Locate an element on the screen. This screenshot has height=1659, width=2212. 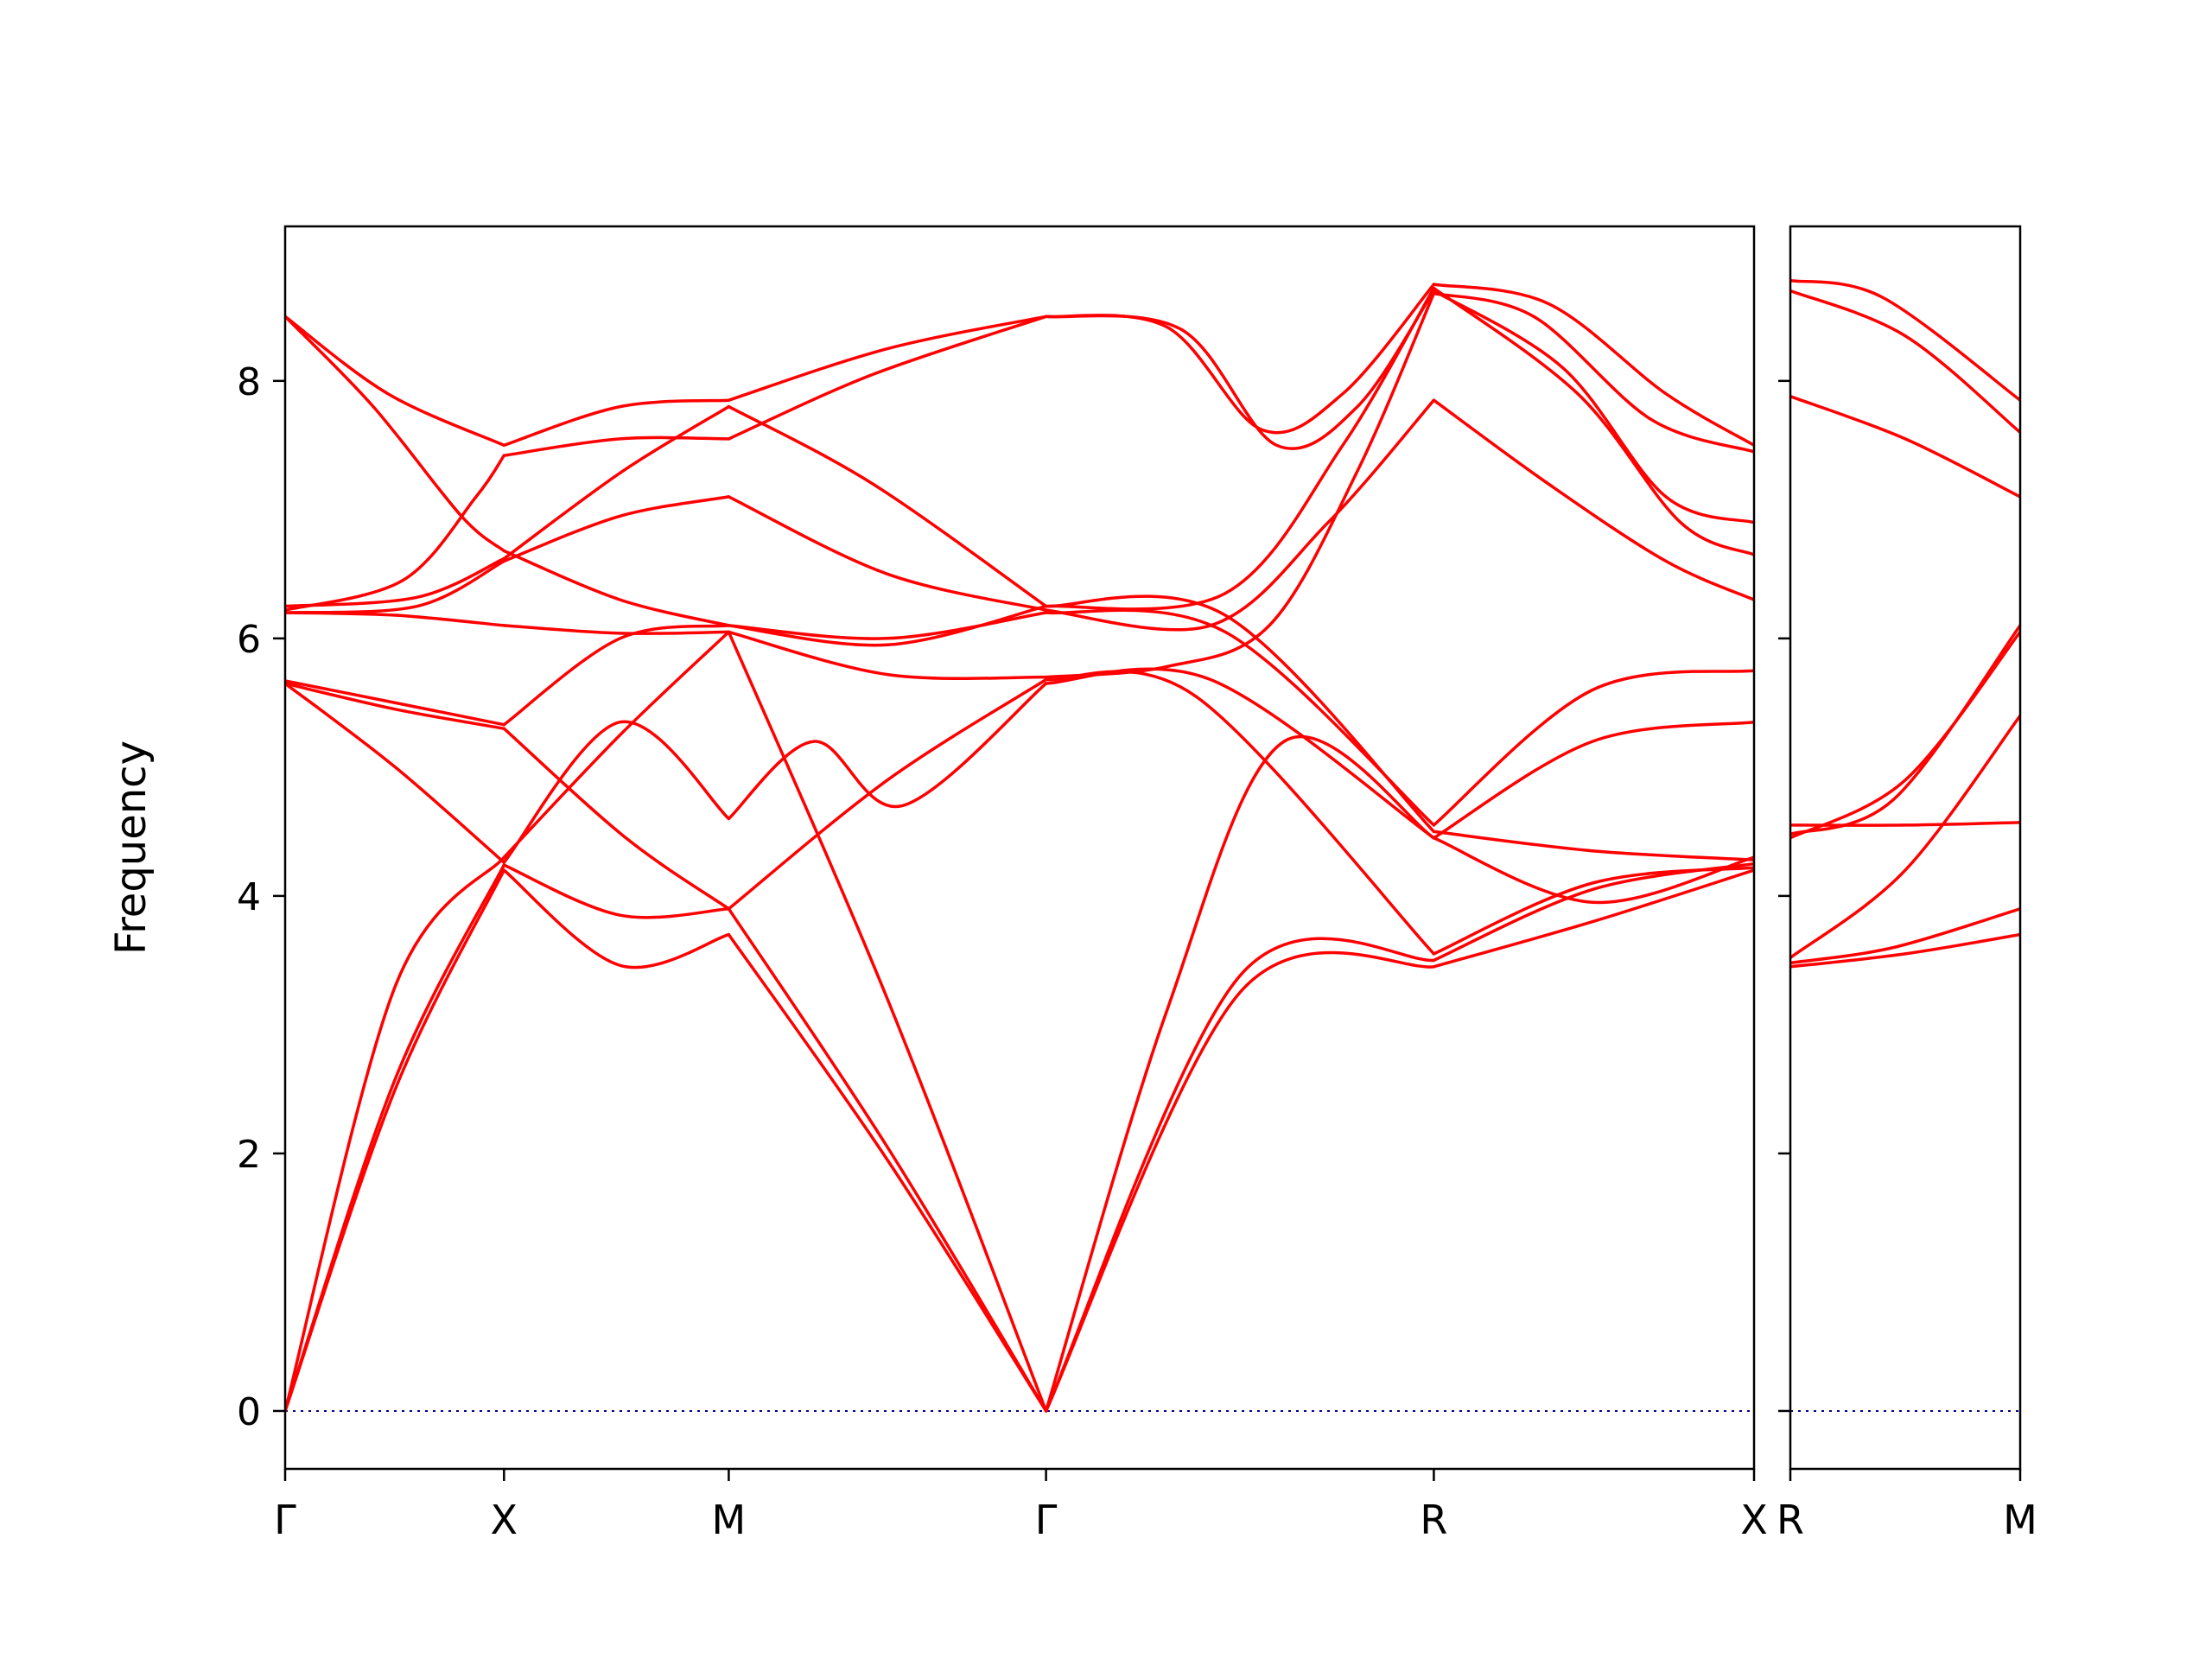
y-axis-title: Frequency is located at coordinates (131, 848).